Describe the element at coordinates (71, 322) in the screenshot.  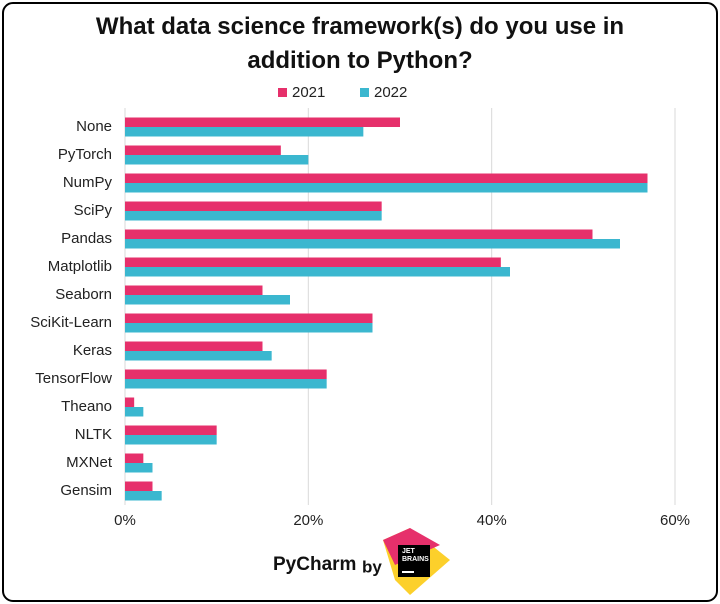
I see `y-tick-label: SciKit-Learn` at that location.